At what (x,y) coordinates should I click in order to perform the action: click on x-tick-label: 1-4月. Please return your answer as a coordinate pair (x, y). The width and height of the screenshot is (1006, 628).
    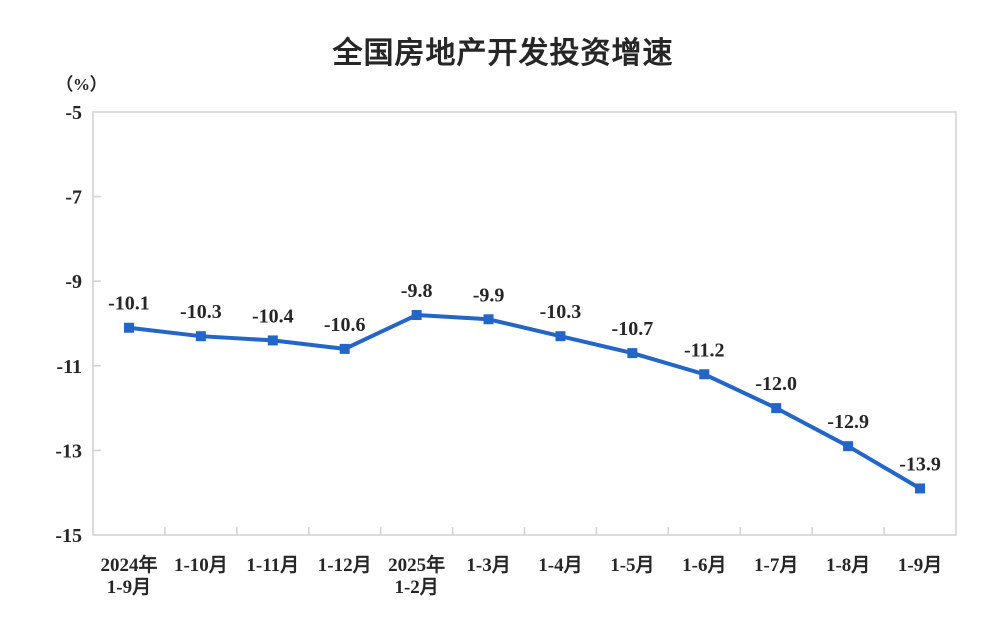
    Looking at the image, I should click on (560, 565).